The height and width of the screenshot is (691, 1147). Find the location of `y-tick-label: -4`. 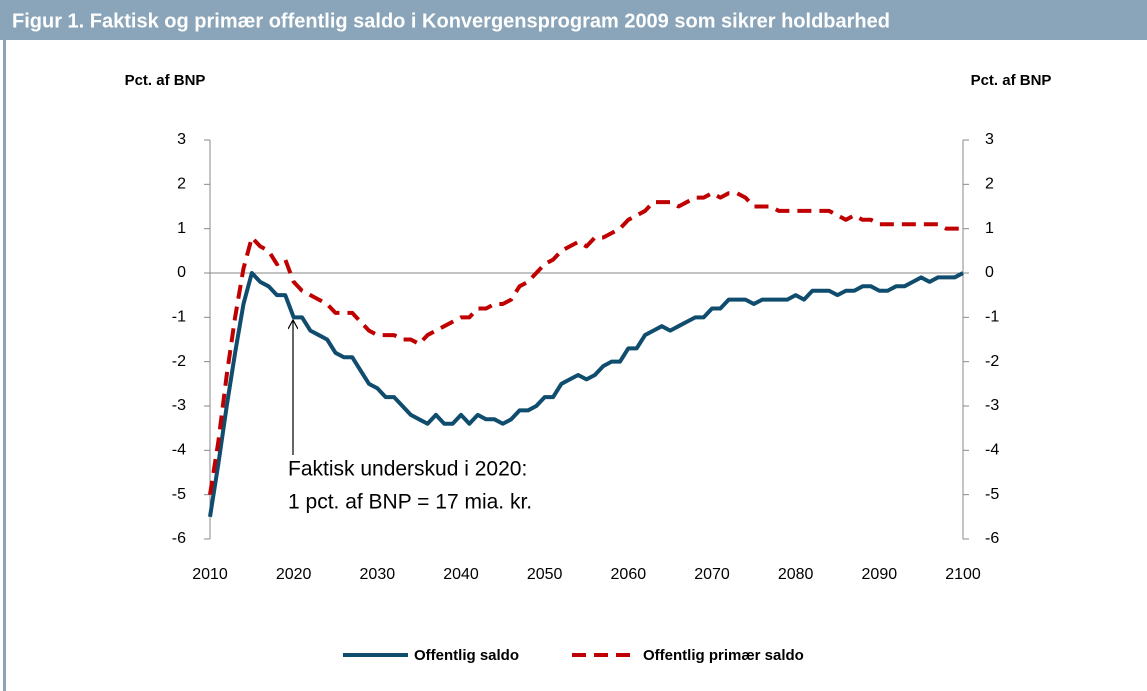

y-tick-label: -4 is located at coordinates (179, 450).